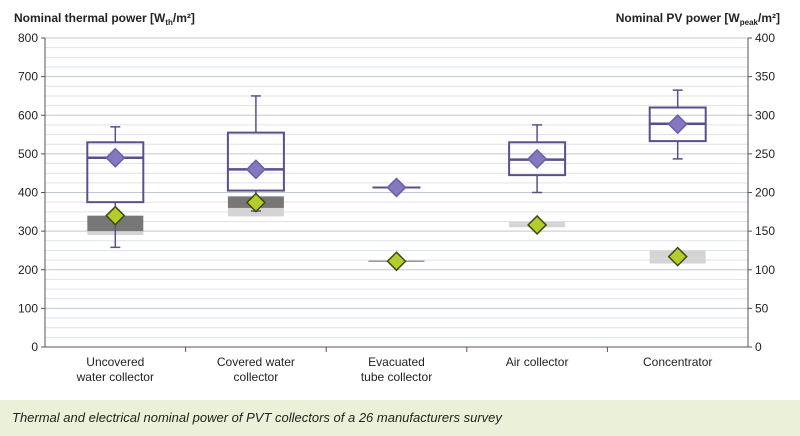 Image resolution: width=800 pixels, height=436 pixels. Describe the element at coordinates (28, 115) in the screenshot. I see `left-tick-label: 600` at that location.